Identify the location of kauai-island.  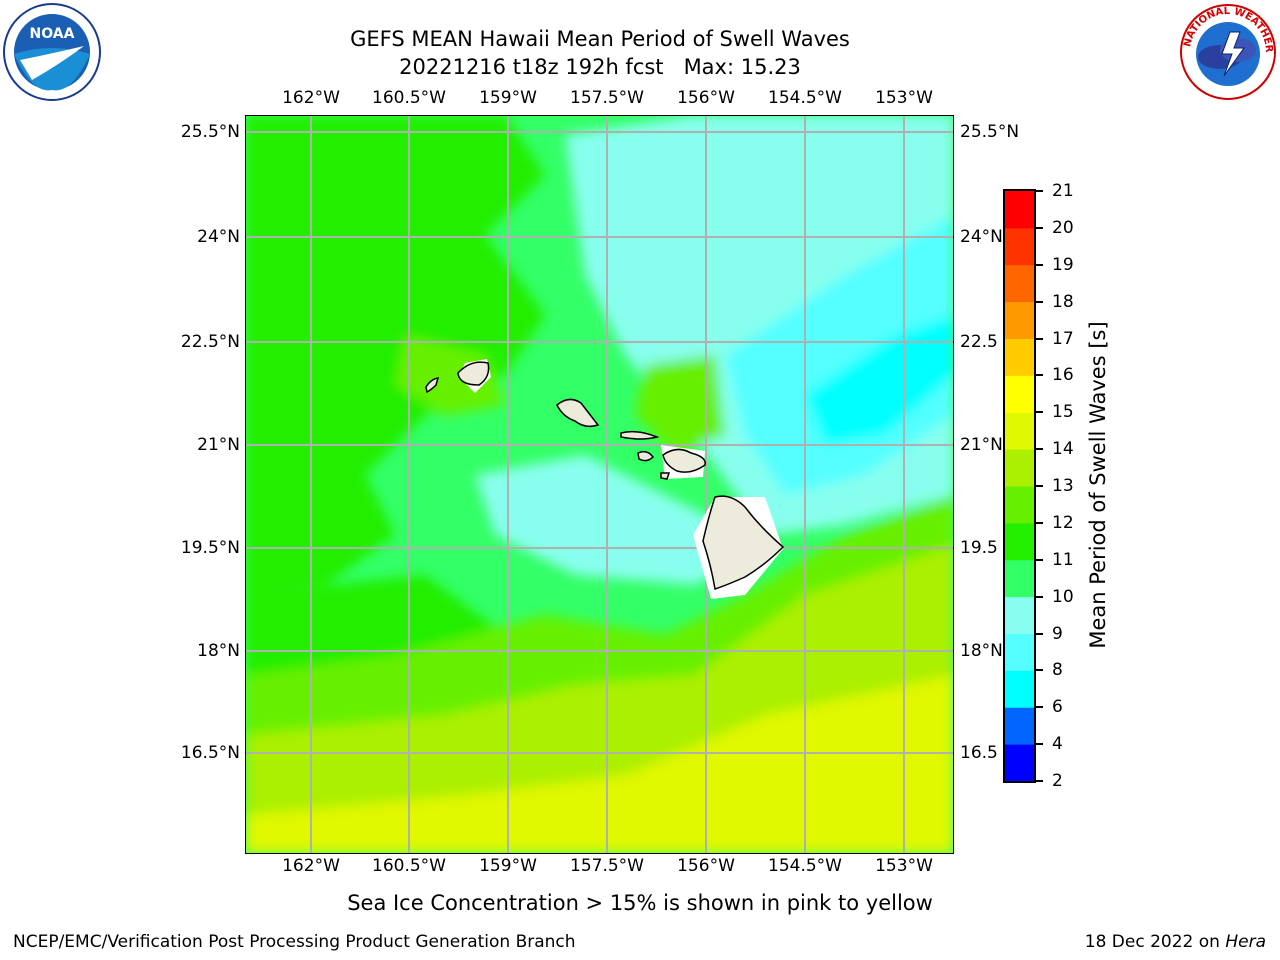
(473, 373).